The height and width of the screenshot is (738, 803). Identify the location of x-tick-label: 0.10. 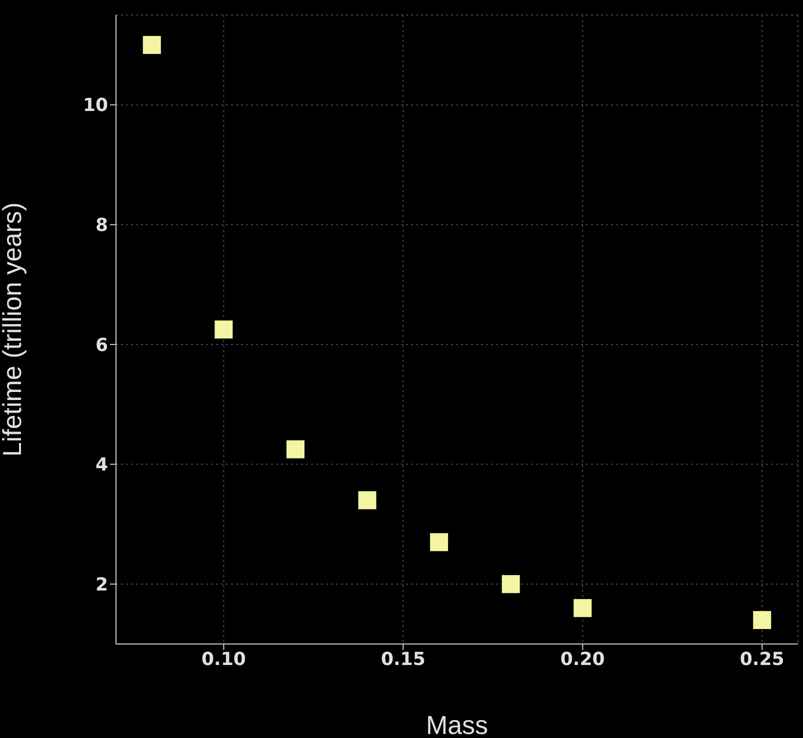
(223, 659).